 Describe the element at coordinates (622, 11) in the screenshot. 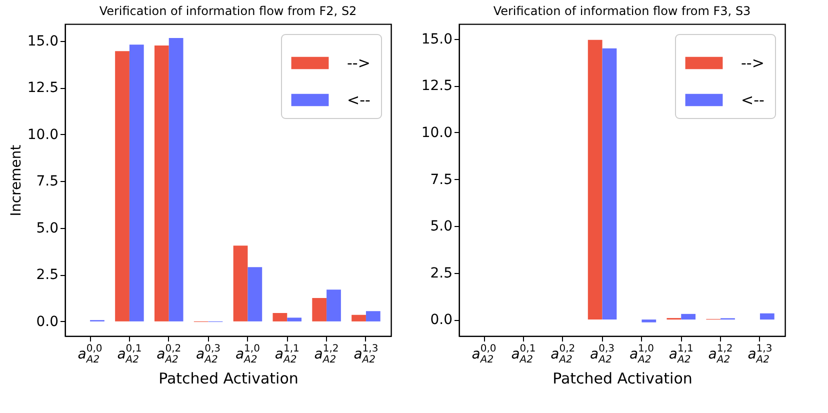

I see `chart-title: Verification of information flow from F3, S3` at that location.